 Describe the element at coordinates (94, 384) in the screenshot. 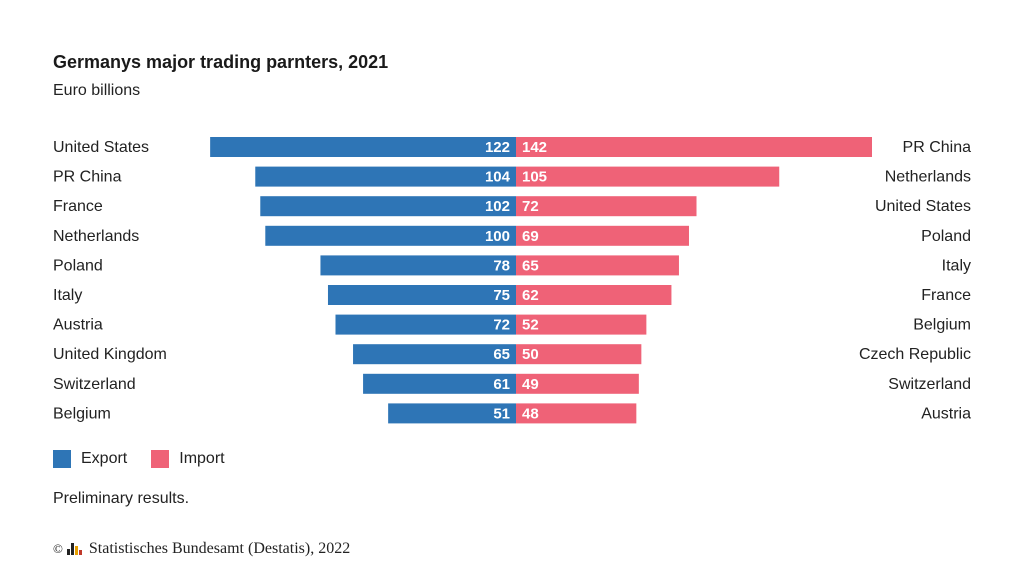

I see `export-category-label: Switzerland` at that location.